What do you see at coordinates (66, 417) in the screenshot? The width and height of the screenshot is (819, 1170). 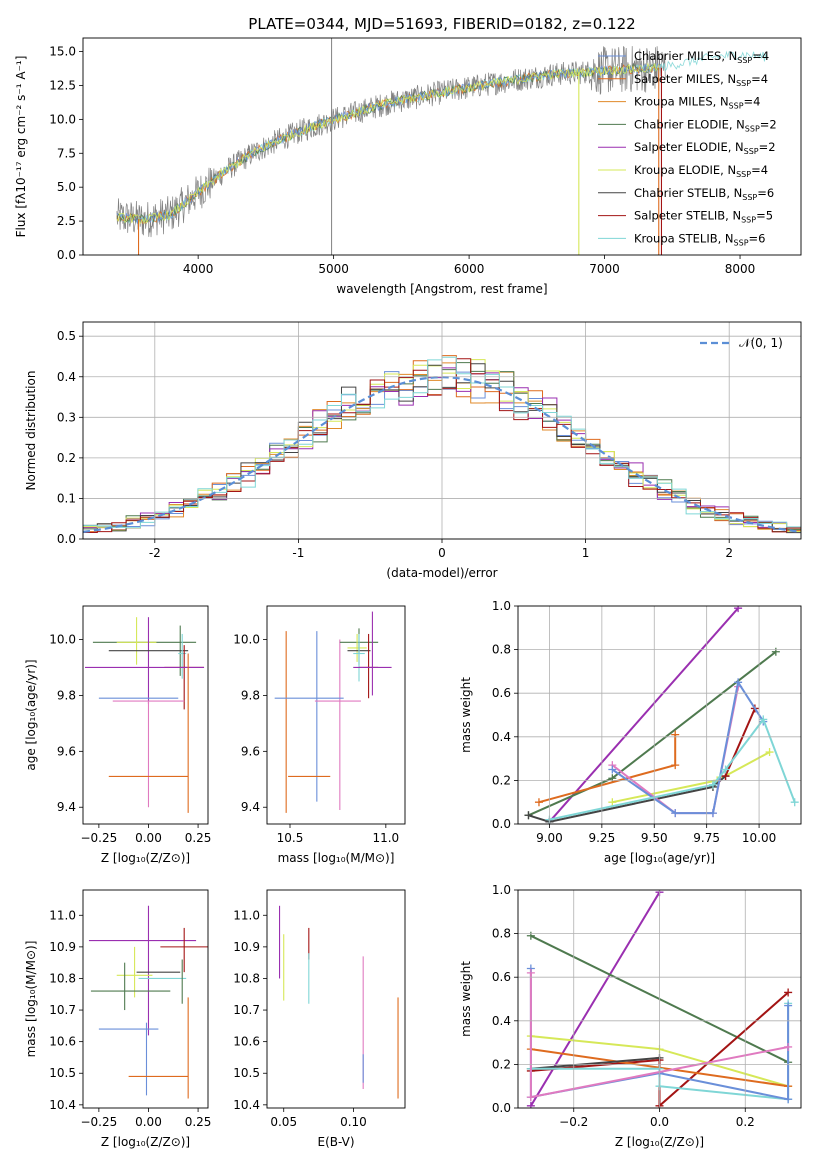 I see `y-tick-label: 0.3` at bounding box center [66, 417].